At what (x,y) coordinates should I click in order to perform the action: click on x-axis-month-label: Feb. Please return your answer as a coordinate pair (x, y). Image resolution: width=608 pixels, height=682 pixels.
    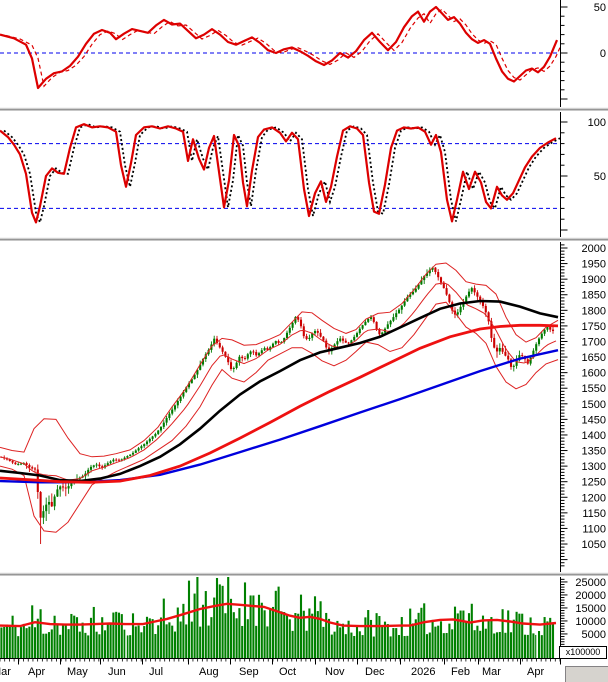
    Looking at the image, I should click on (460, 672).